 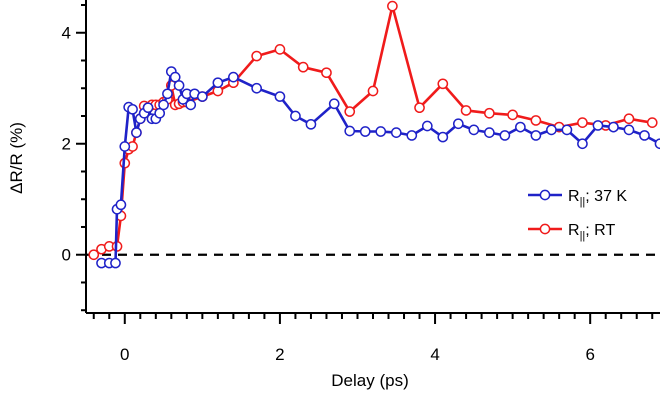 What do you see at coordinates (66, 144) in the screenshot?
I see `y-tick-label: 2` at bounding box center [66, 144].